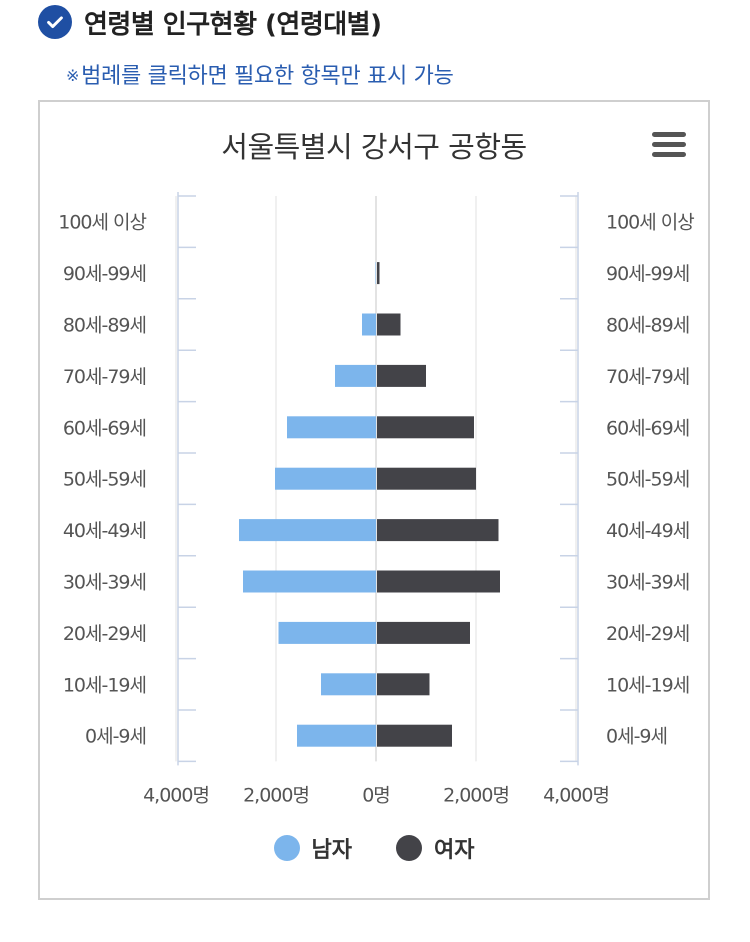  I want to click on legend-item-female: 여자, so click(435, 848).